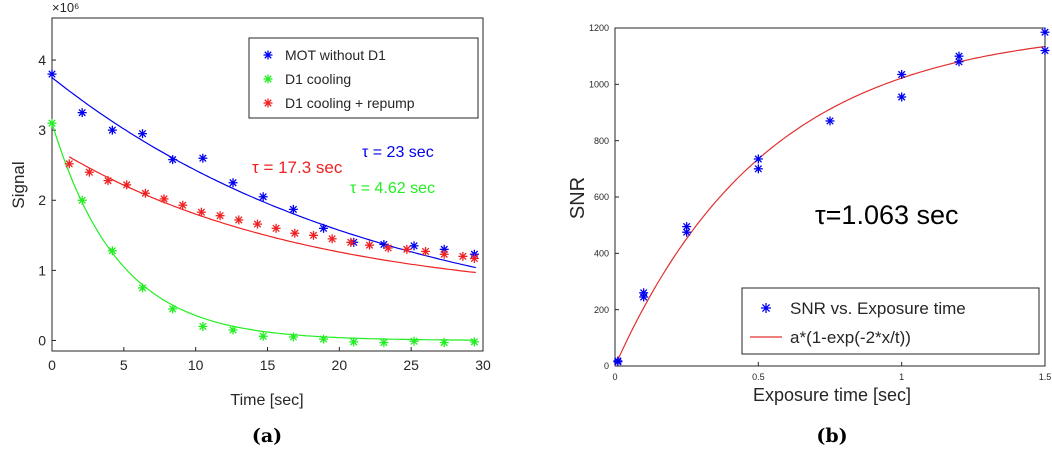  I want to click on panel-b-xtick-label-2: 1, so click(901, 377).